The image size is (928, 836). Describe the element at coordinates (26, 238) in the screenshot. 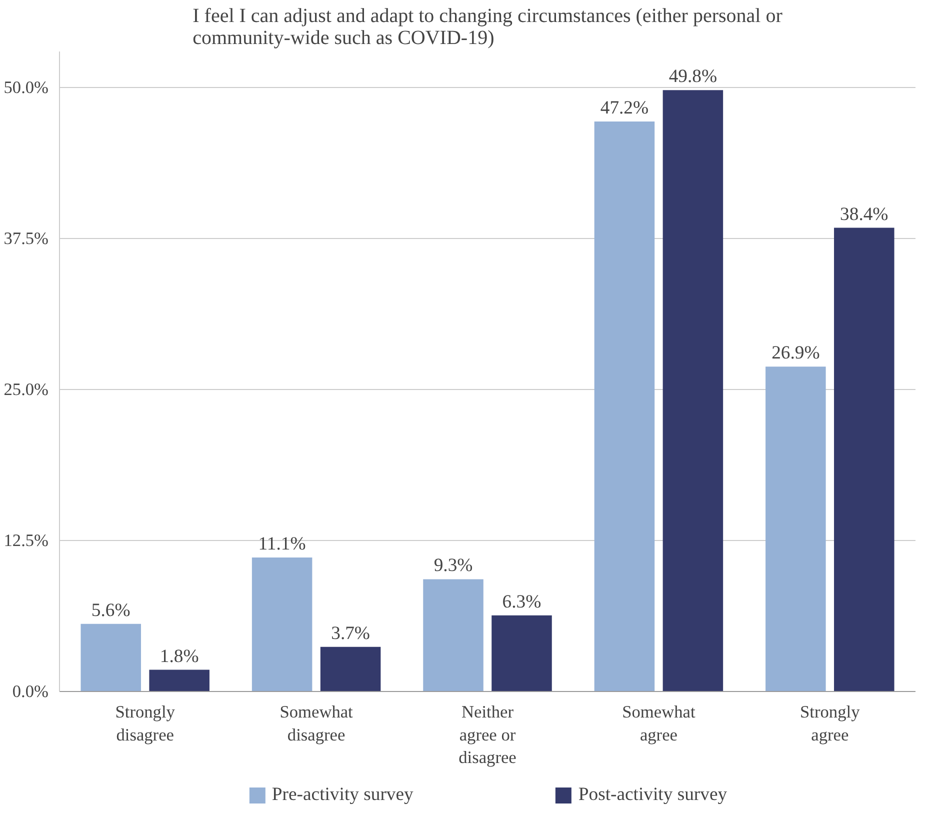

I see `y-tick-label: 37.5%` at that location.